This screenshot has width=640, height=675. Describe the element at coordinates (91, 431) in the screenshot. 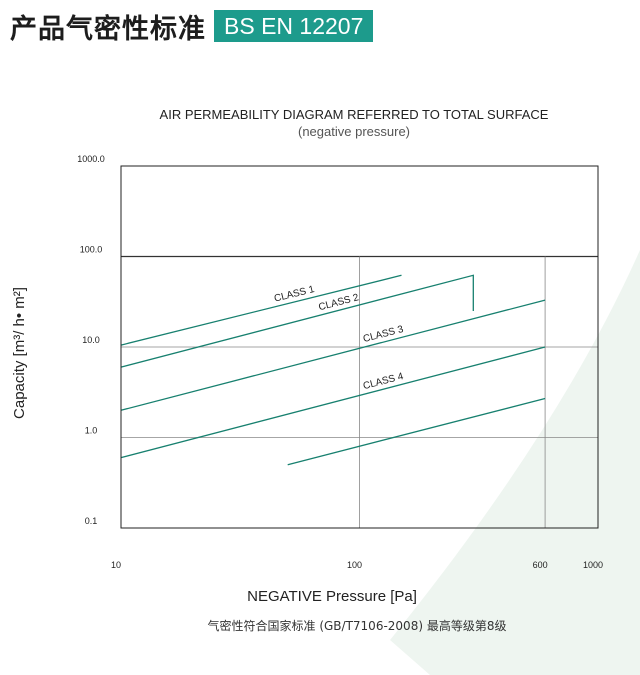

I see `y-tick-label-1: 1.0` at that location.